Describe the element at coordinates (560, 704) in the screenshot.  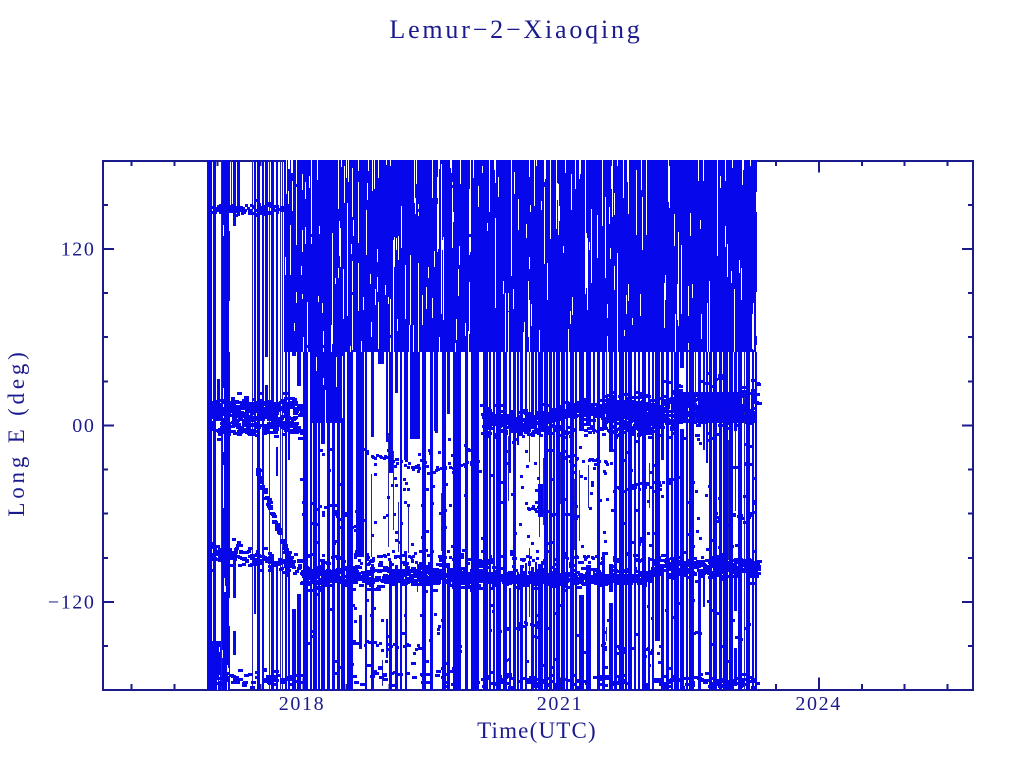
I see `svg-text: 2021` at that location.